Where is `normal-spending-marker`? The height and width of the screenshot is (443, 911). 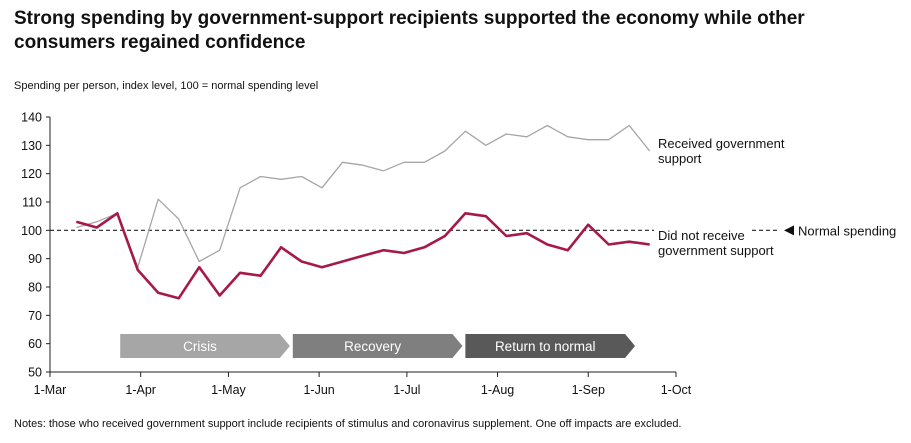
normal-spending-marker is located at coordinates (789, 230).